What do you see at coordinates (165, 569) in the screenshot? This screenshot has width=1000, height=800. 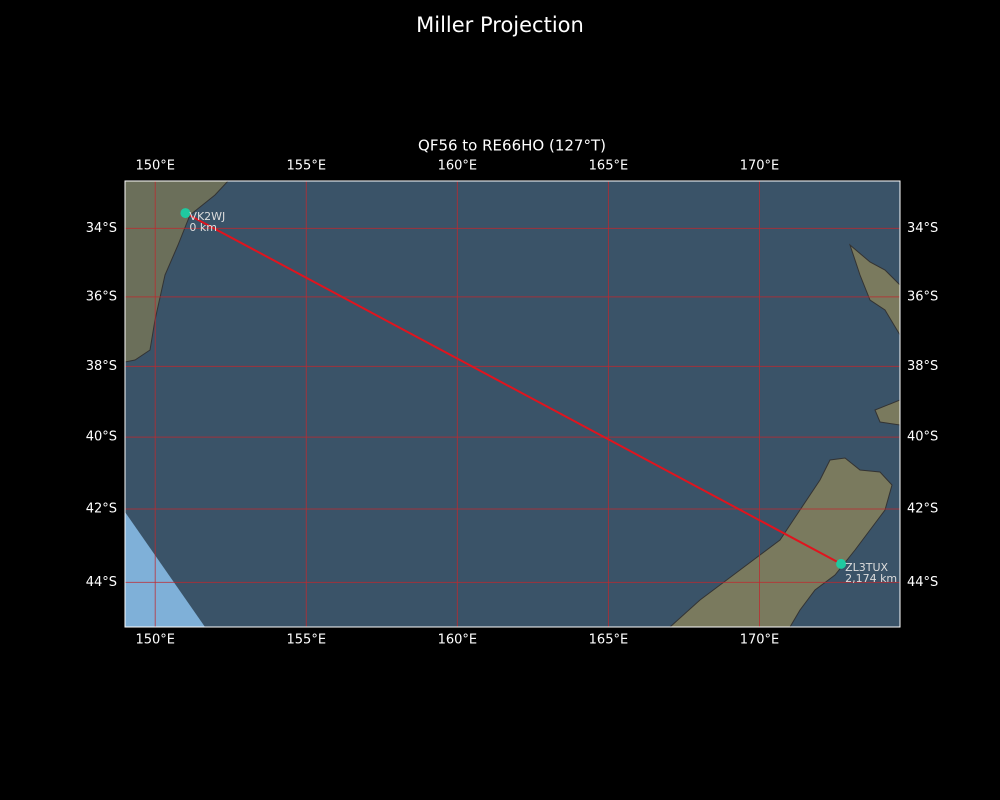 I see `shallow-area` at bounding box center [165, 569].